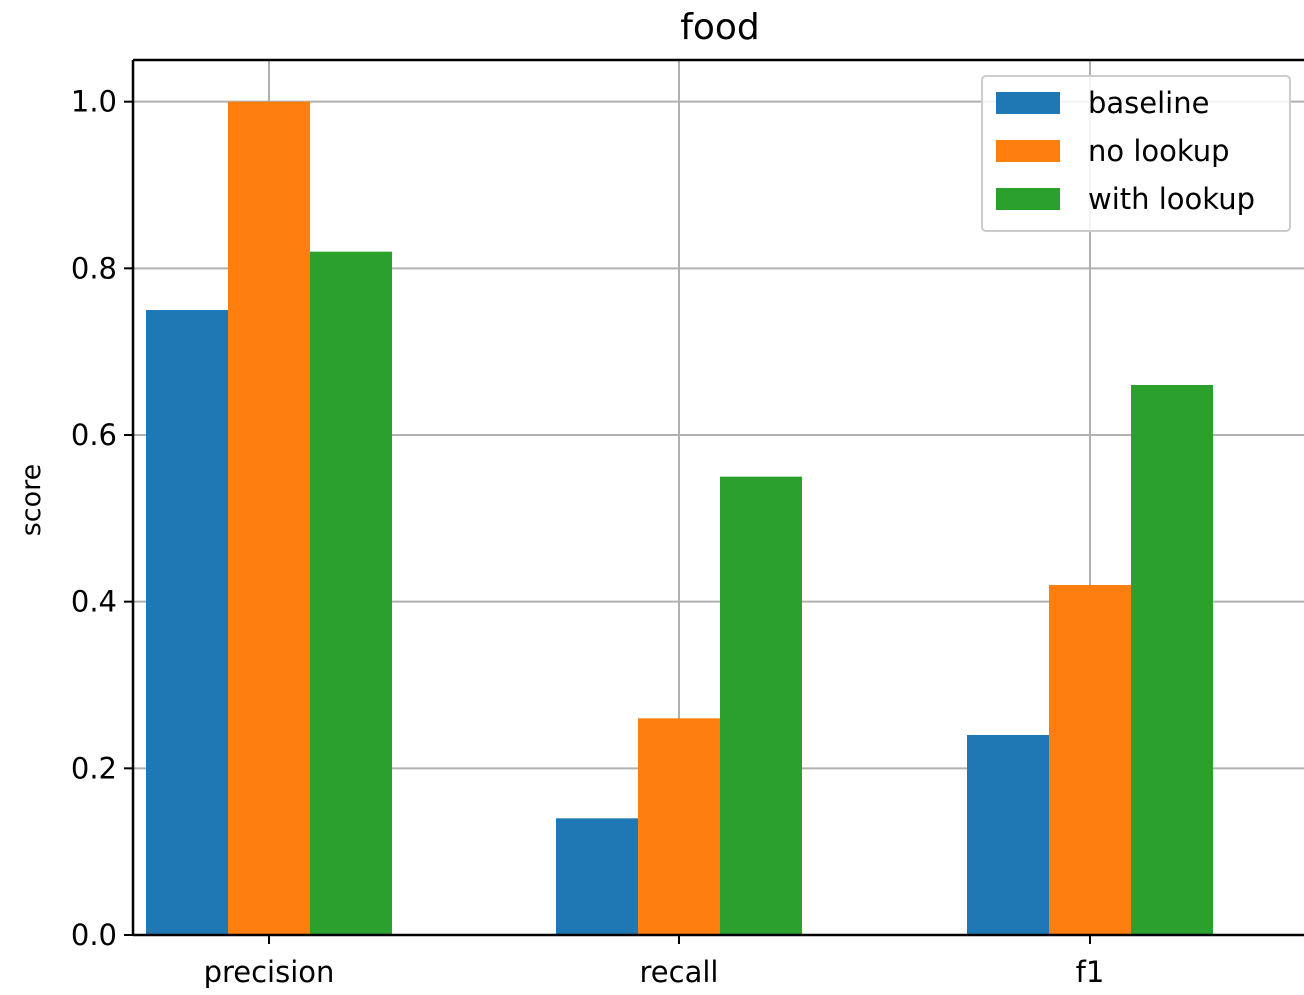  I want to click on bar-with-lookup-f1, so click(1172, 660).